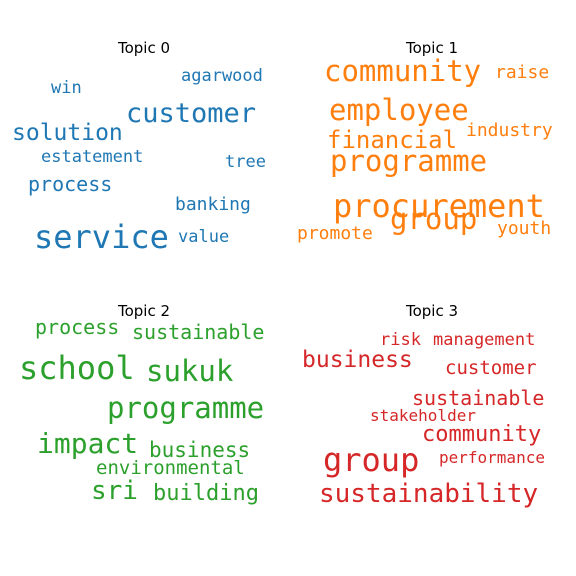 The image size is (576, 576). I want to click on word-environmental: environmental, so click(170, 468).